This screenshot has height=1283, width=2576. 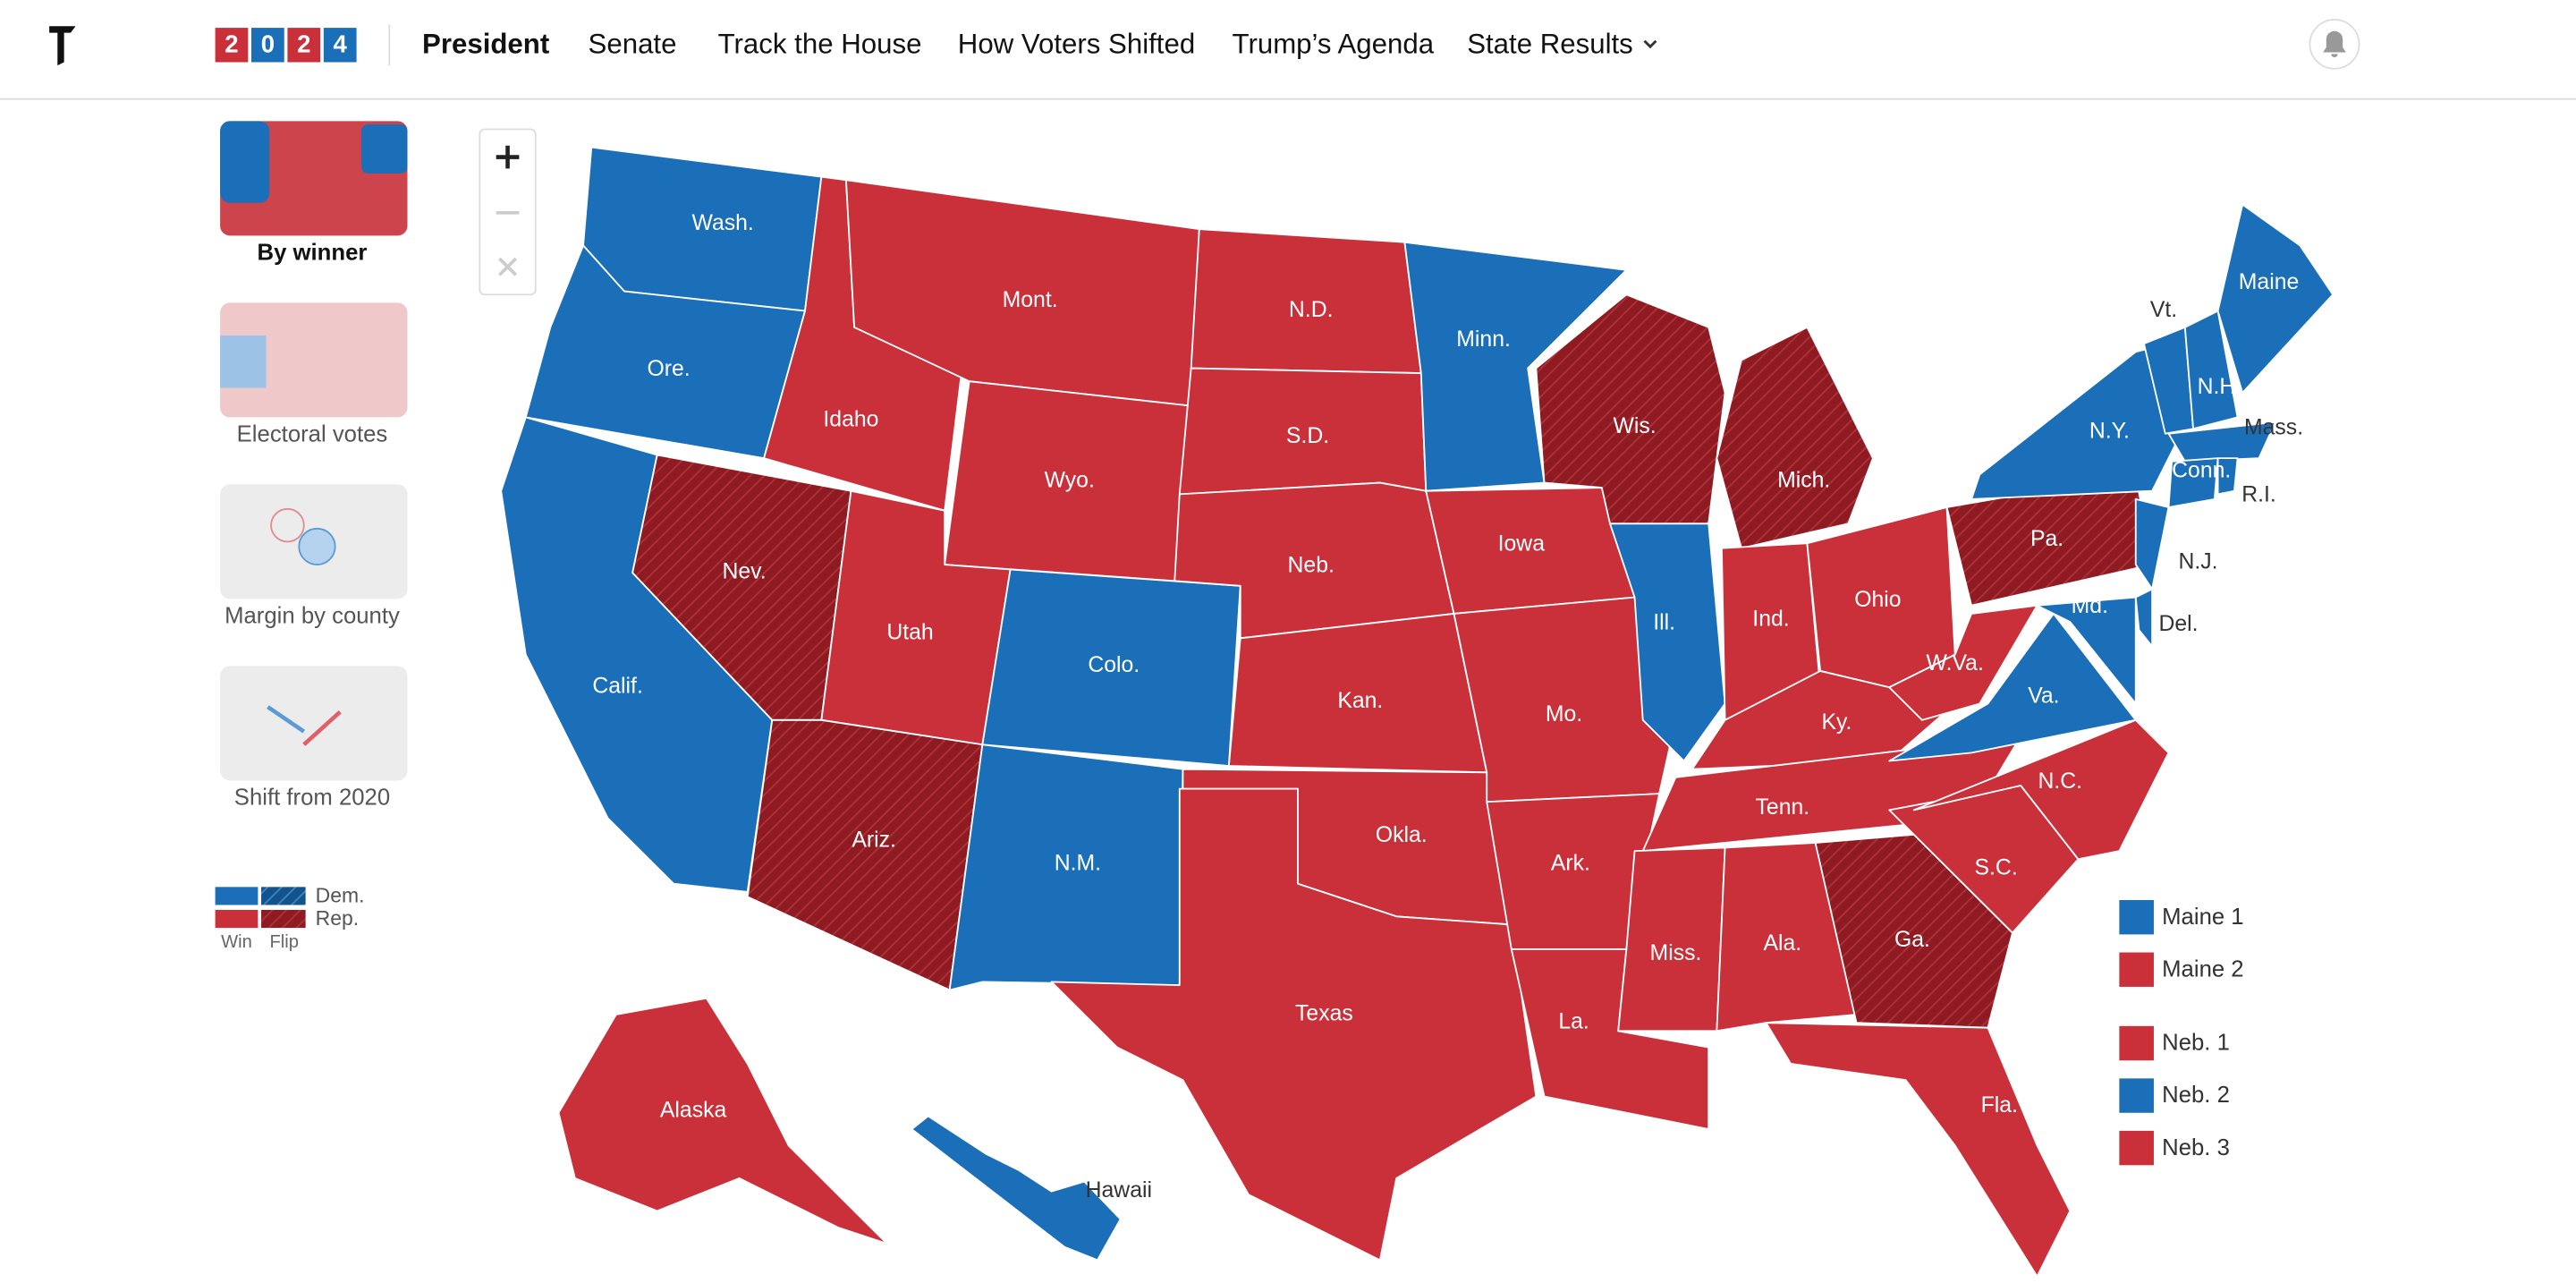 I want to click on state-label: R.I., so click(x=2258, y=495).